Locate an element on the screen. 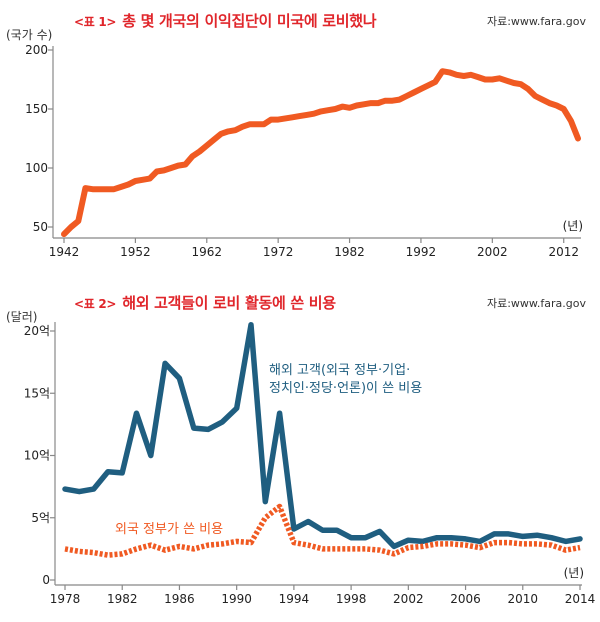 Image resolution: width=600 pixels, height=622 pixels. chart-2-y-tick-label: 15억 is located at coordinates (37, 393).